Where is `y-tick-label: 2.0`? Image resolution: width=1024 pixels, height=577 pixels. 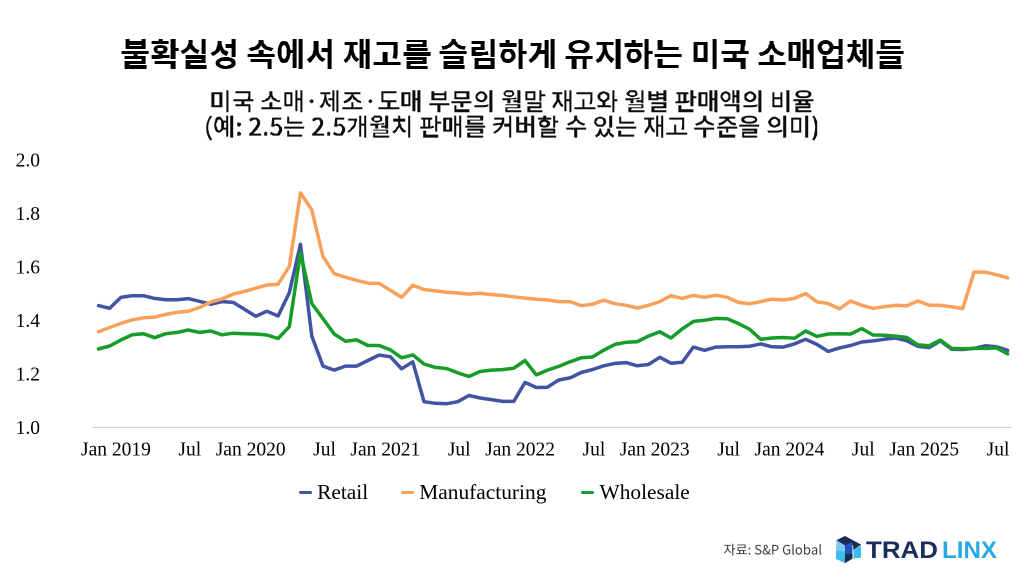
y-tick-label: 2.0 is located at coordinates (28, 161).